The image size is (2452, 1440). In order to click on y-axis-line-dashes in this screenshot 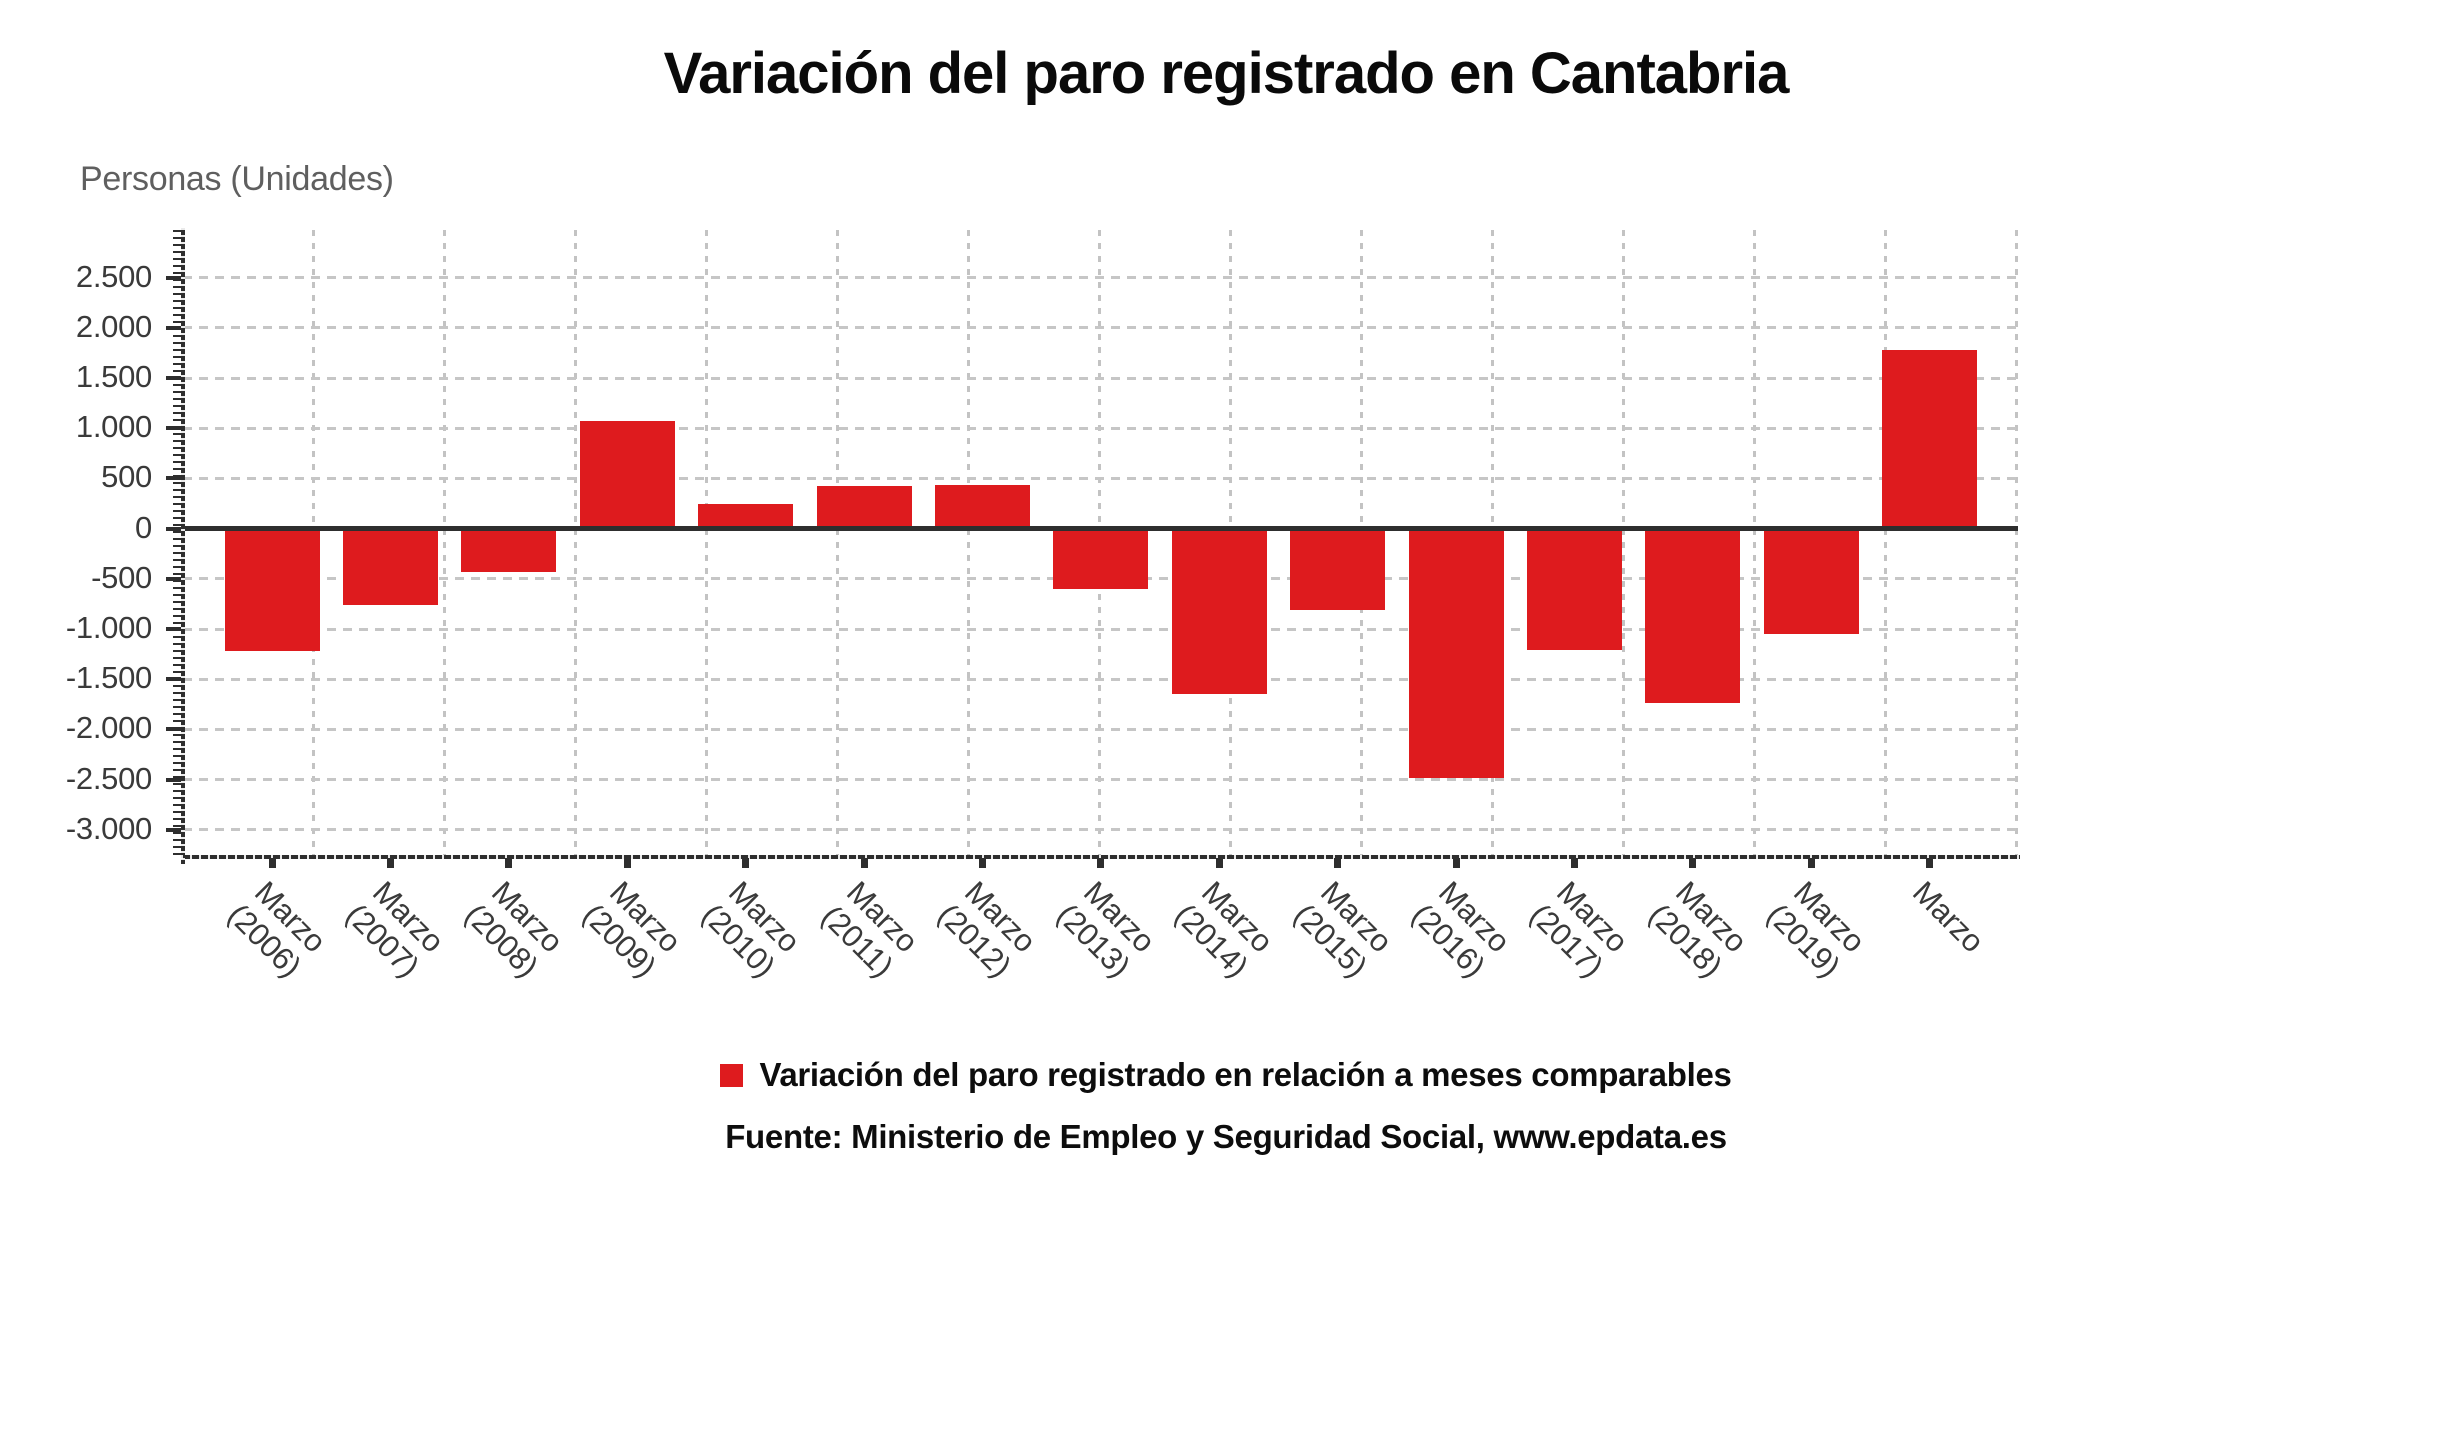, I will do `click(183, 546)`.